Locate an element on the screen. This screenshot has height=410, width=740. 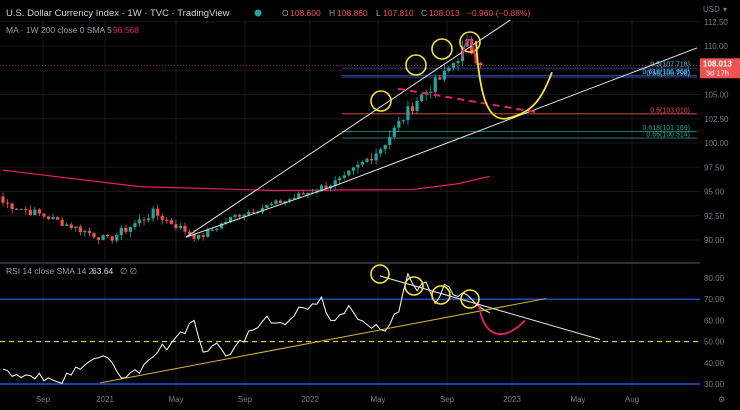
trendline-base is located at coordinates (260, 211).